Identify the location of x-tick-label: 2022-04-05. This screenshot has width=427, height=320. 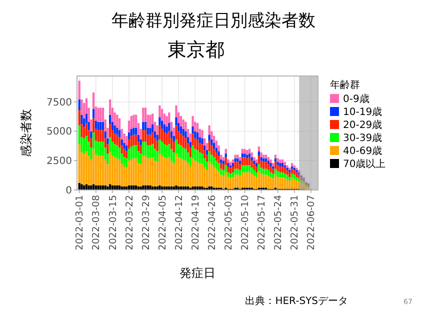
(162, 222).